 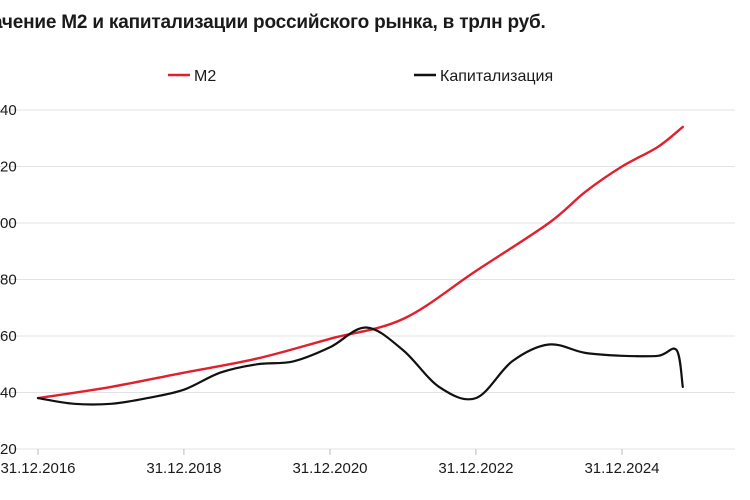 I want to click on y-tick-label: 80, so click(x=8, y=280).